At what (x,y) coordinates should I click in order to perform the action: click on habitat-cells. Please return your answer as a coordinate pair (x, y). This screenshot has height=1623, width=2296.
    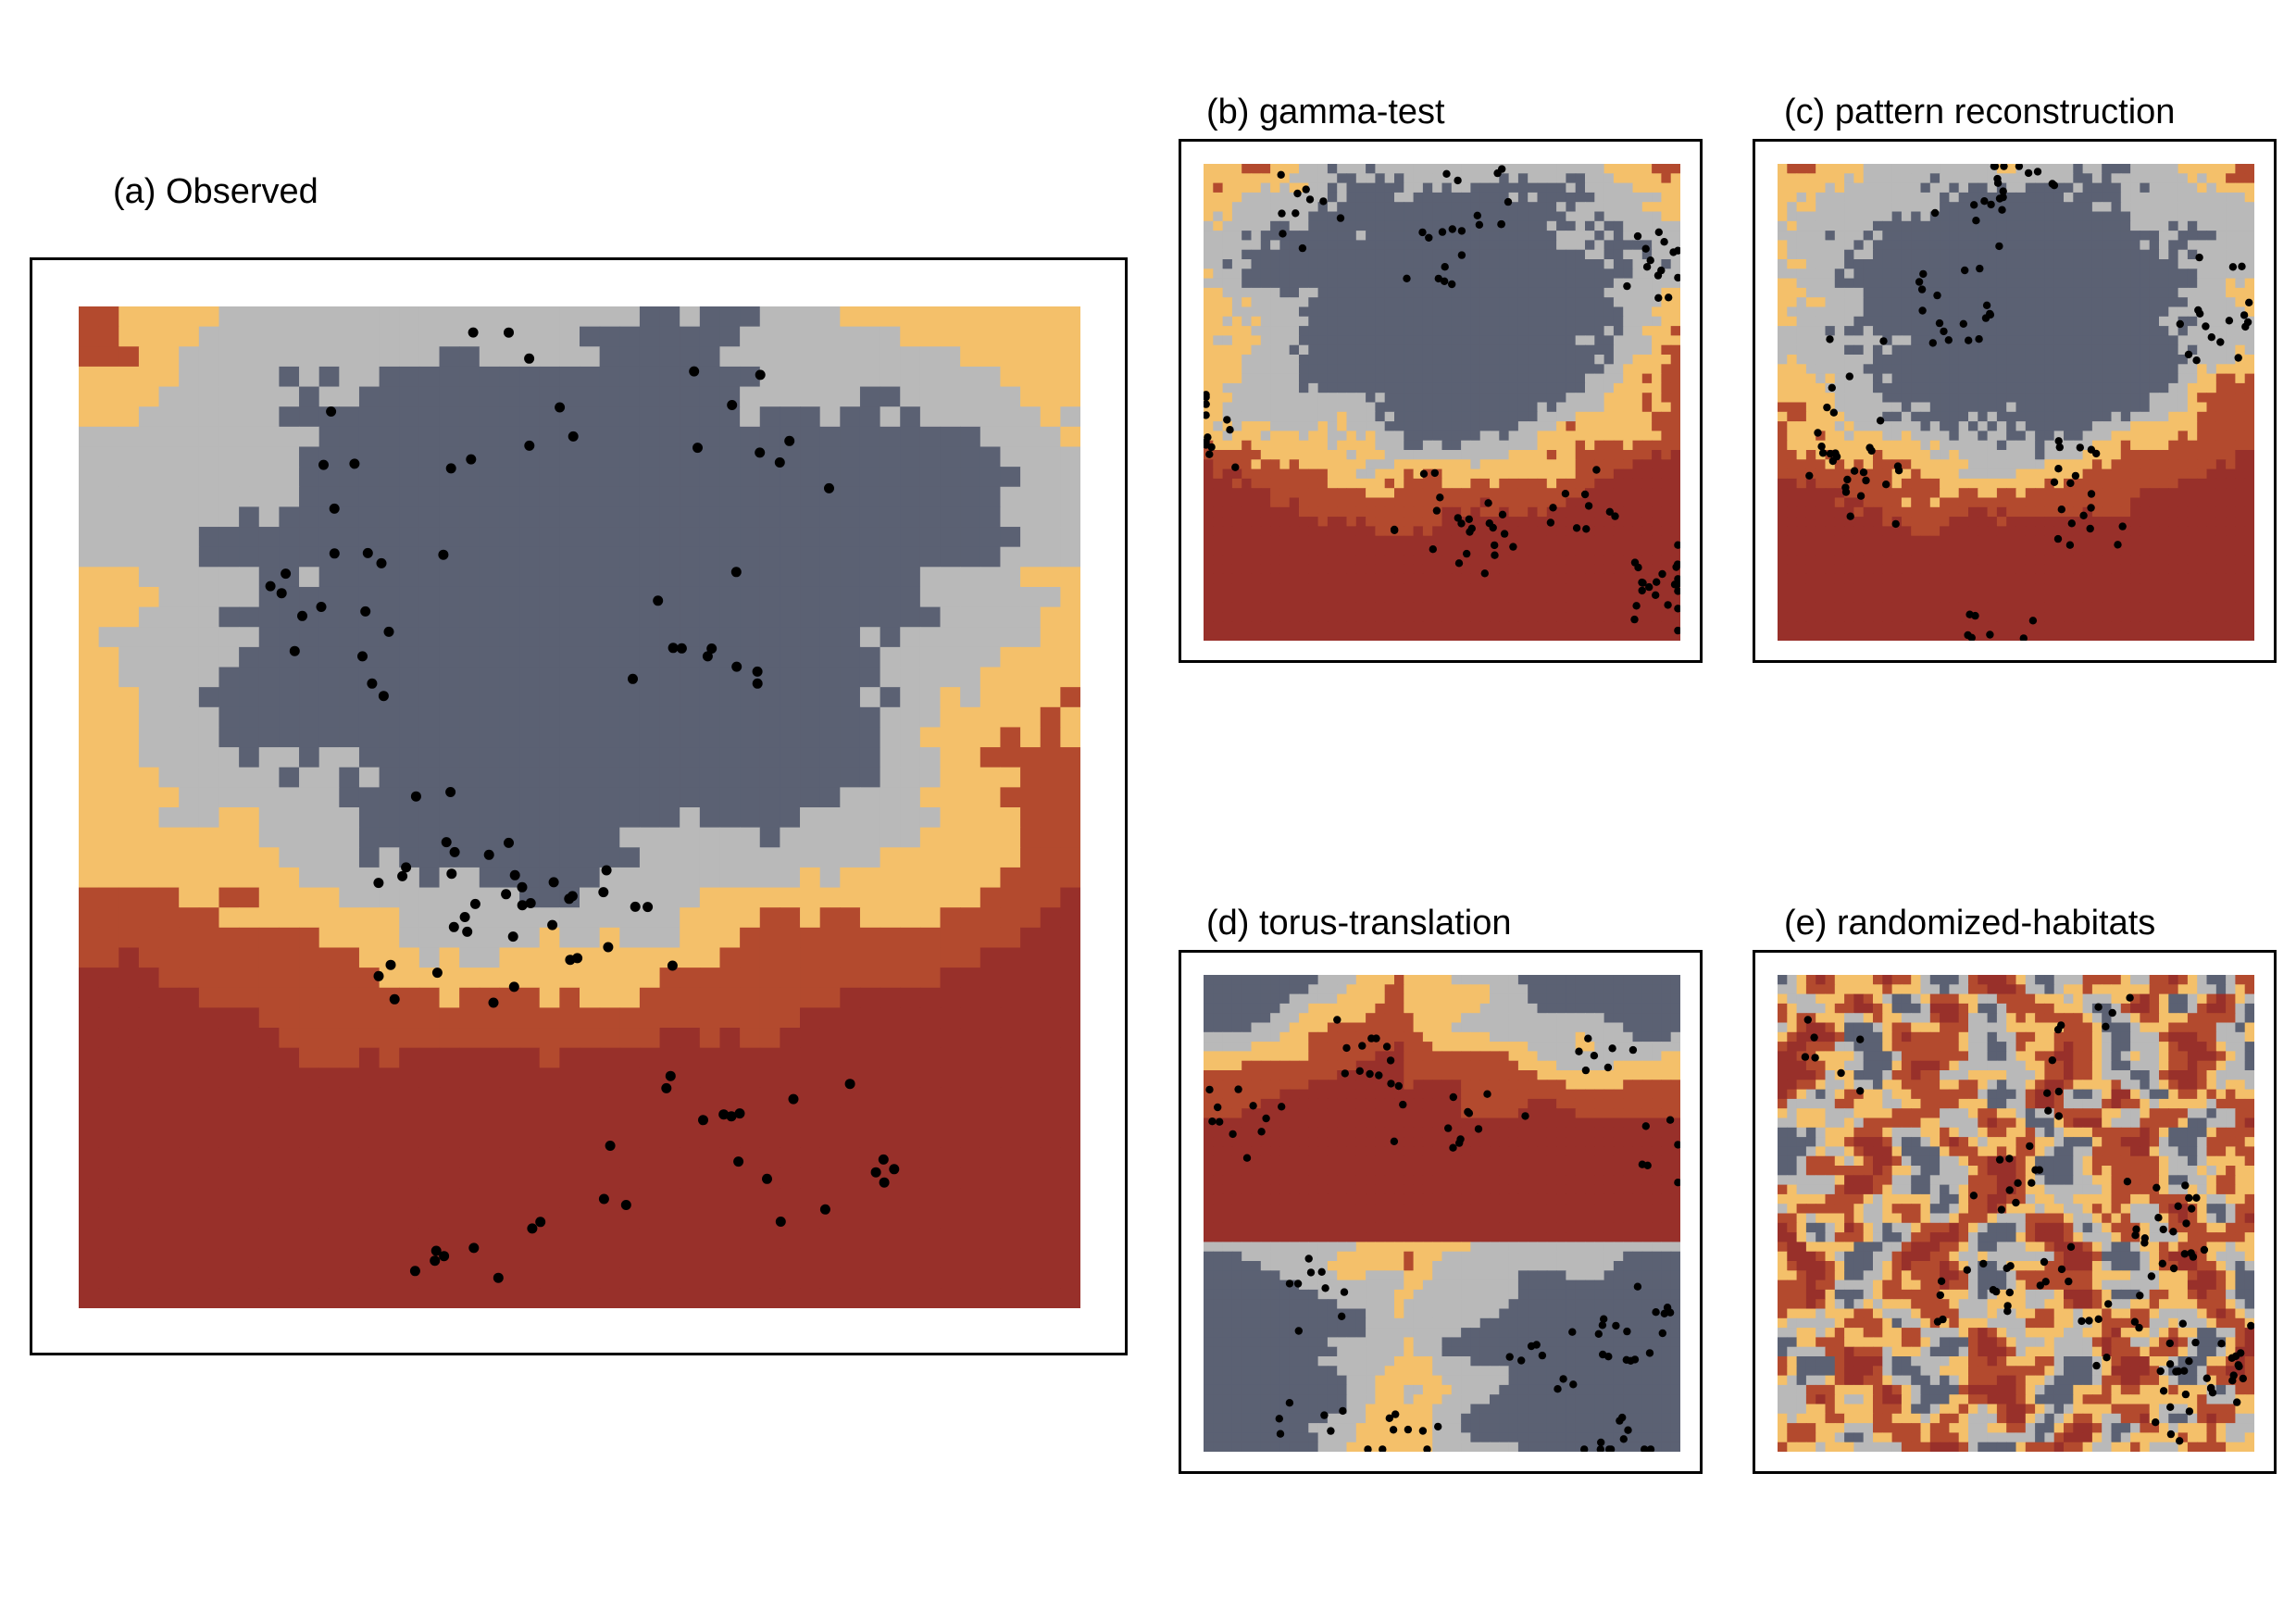
    Looking at the image, I should click on (1442, 1213).